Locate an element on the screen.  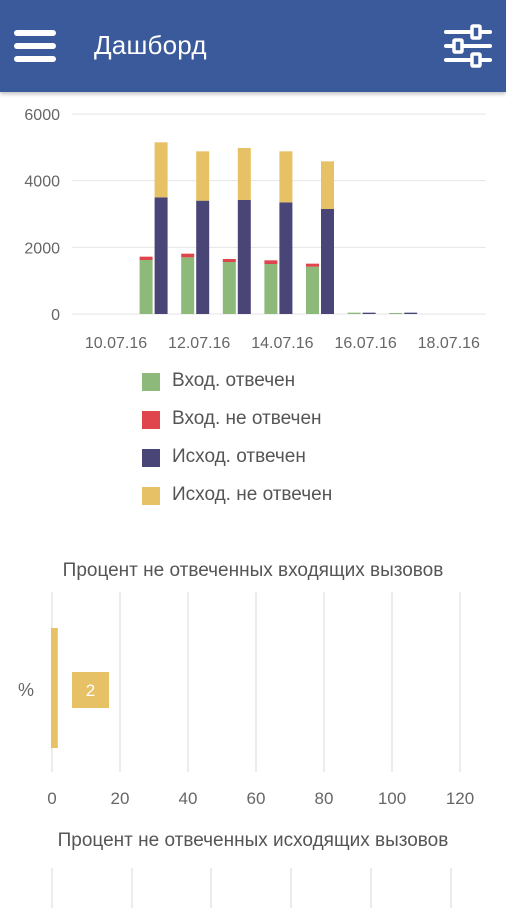
x-tick-label: 12.07.16 is located at coordinates (199, 343).